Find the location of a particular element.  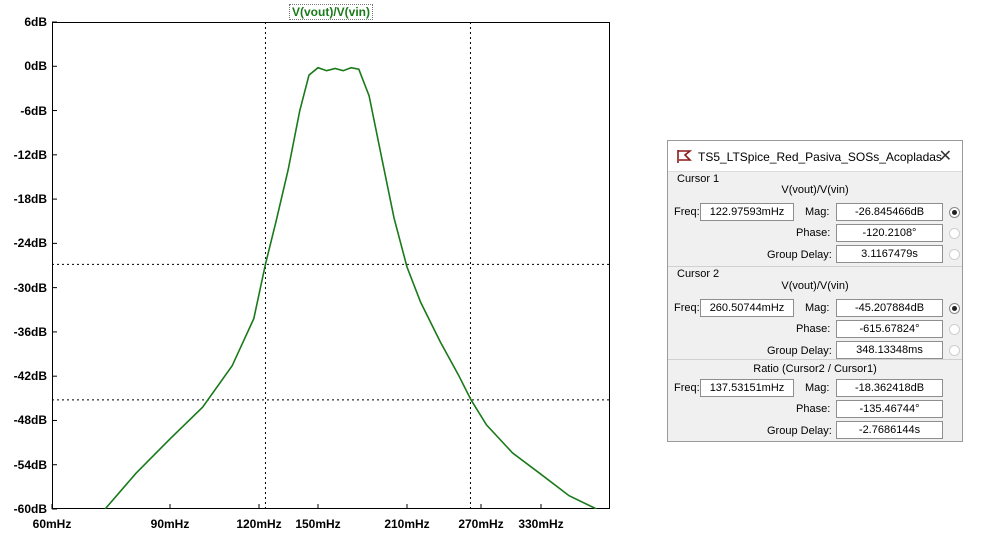

cursor1-phase-label: Phase: is located at coordinates (813, 233).